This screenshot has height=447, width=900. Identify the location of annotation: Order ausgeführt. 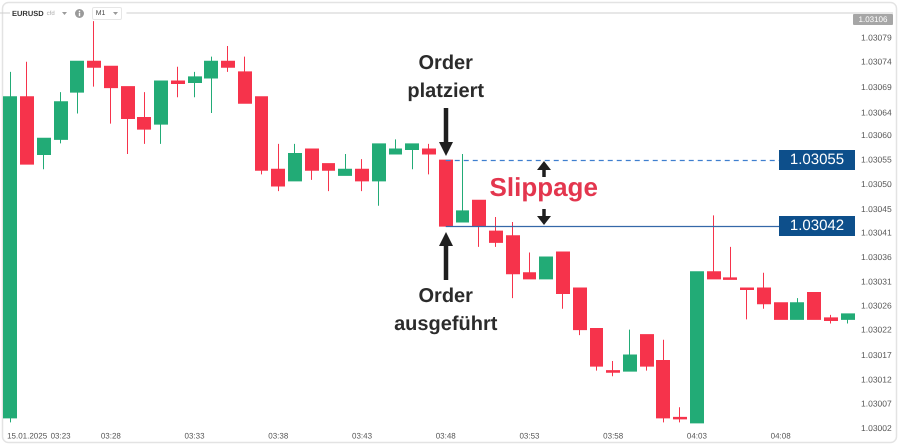
(445, 311).